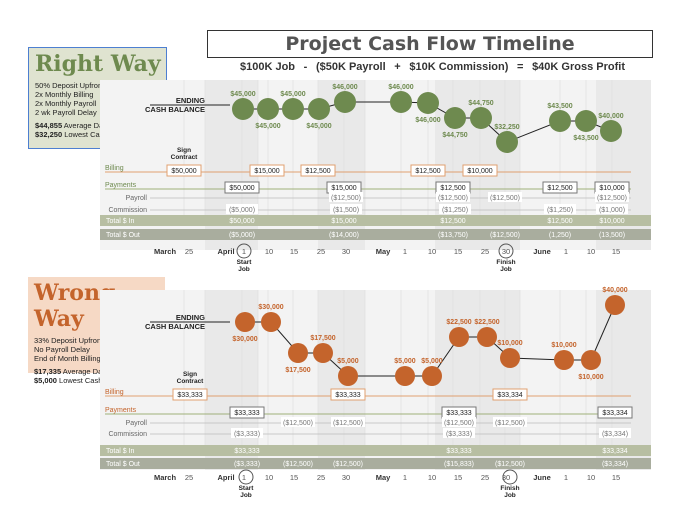 This screenshot has height=519, width=682. What do you see at coordinates (459, 67) in the screenshot?
I see `subtitle-part: $10K Commission)` at bounding box center [459, 67].